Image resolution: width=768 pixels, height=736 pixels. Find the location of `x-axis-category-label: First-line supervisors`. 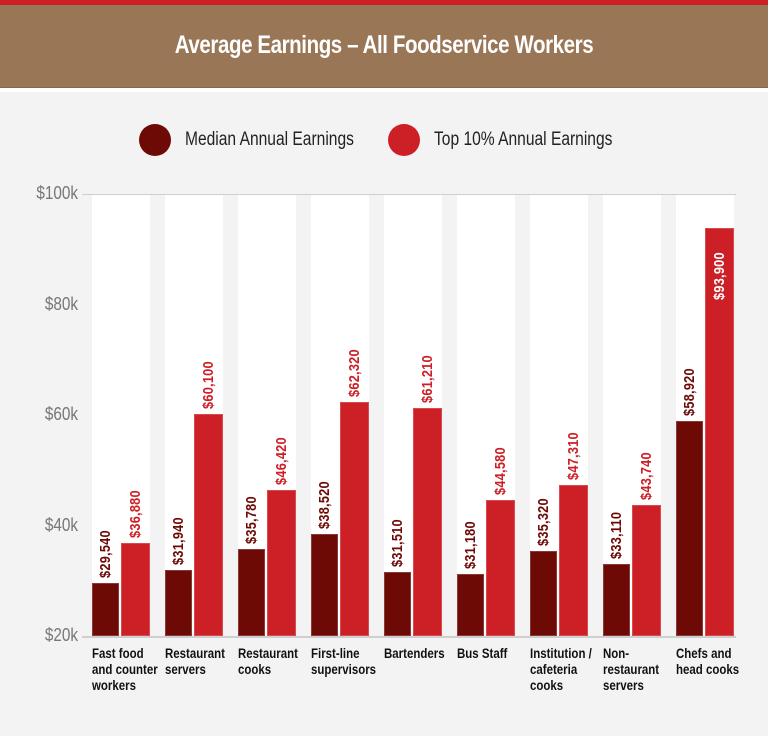

x-axis-category-label: First-line supervisors is located at coordinates (343, 662).